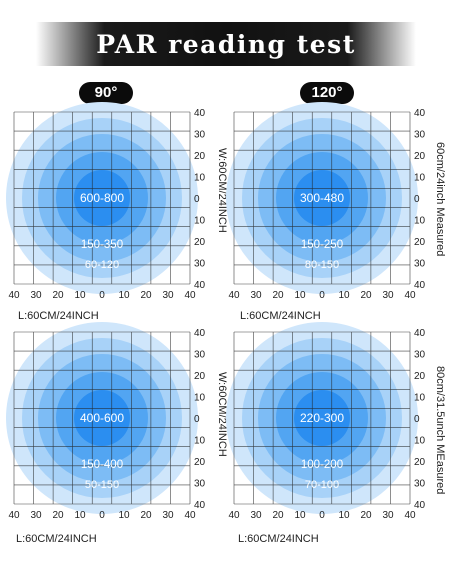 This screenshot has height=584, width=452. Describe the element at coordinates (440, 199) in the screenshot. I see `measured-label: 60cm/24inch Measured` at that location.